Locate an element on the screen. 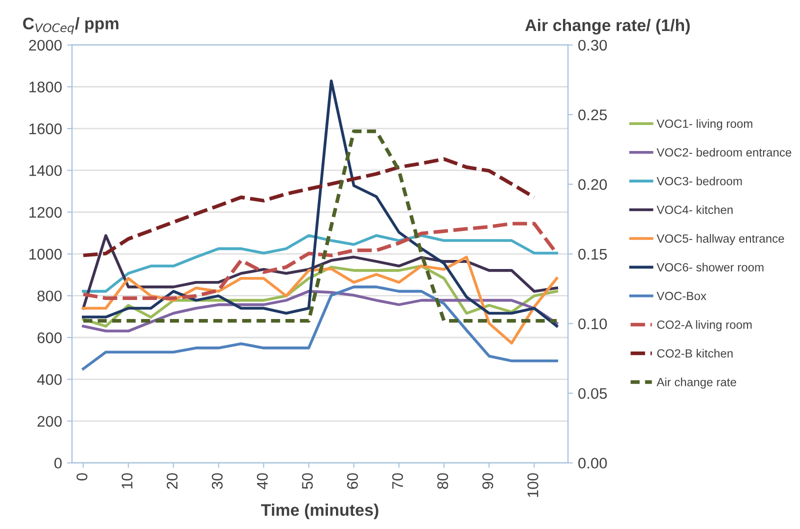  legend-label: VOC3- bedroom is located at coordinates (699, 181).